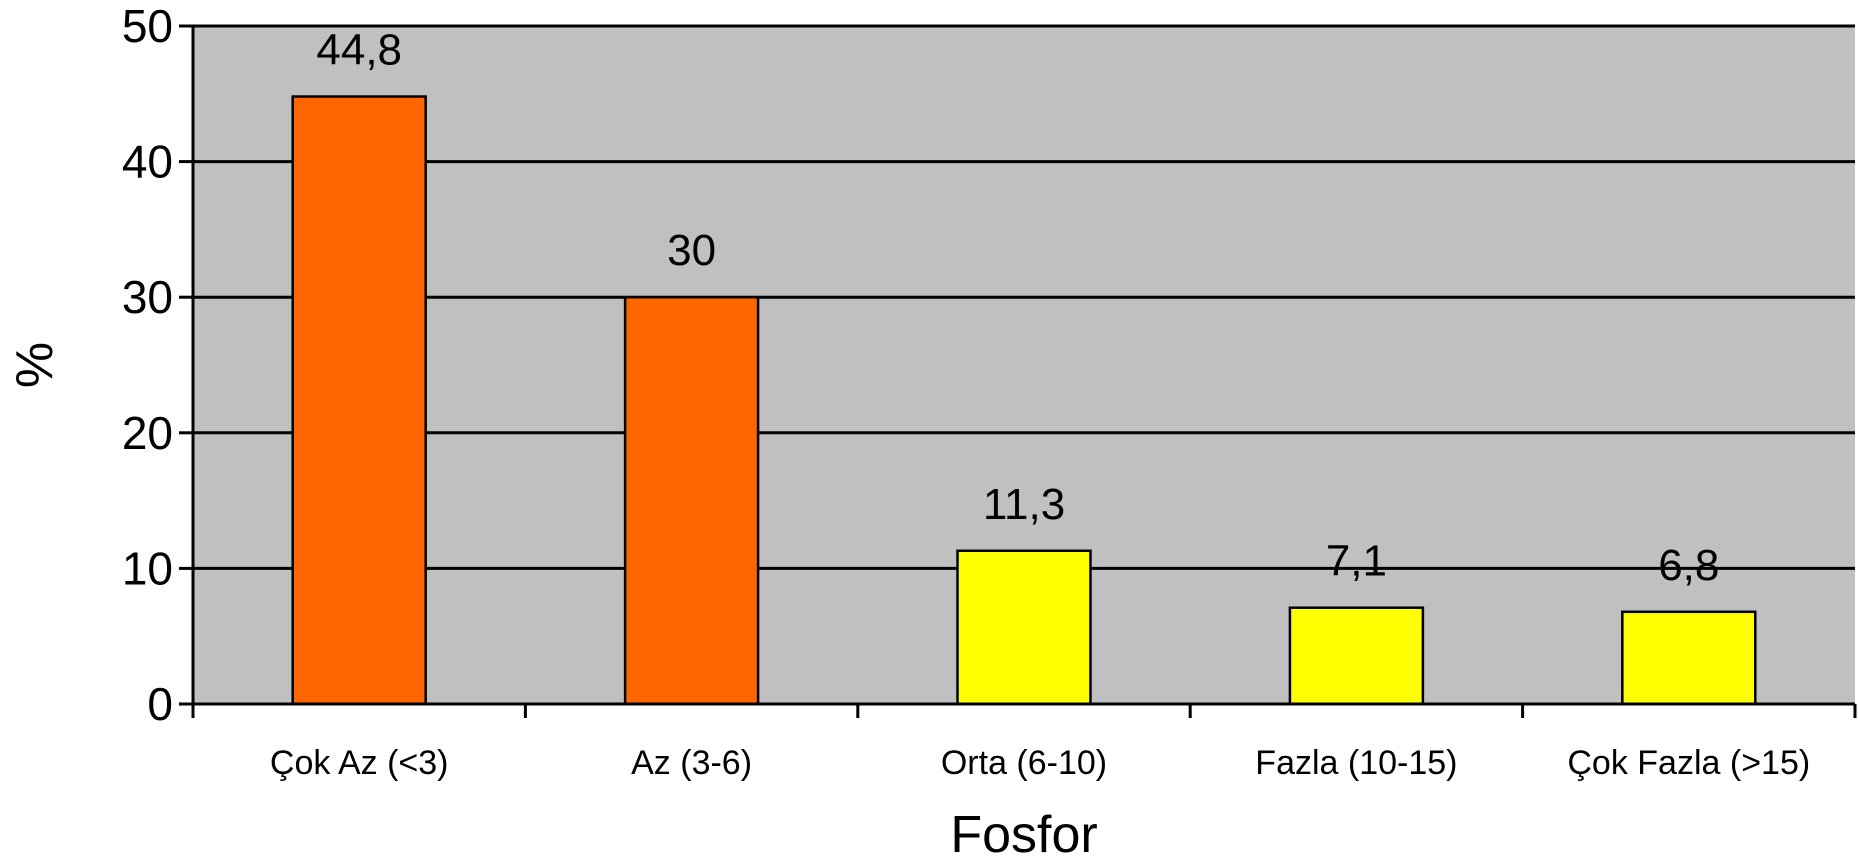 Image resolution: width=1858 pixels, height=862 pixels. Describe the element at coordinates (147, 297) in the screenshot. I see `y-tick-label: 30` at that location.